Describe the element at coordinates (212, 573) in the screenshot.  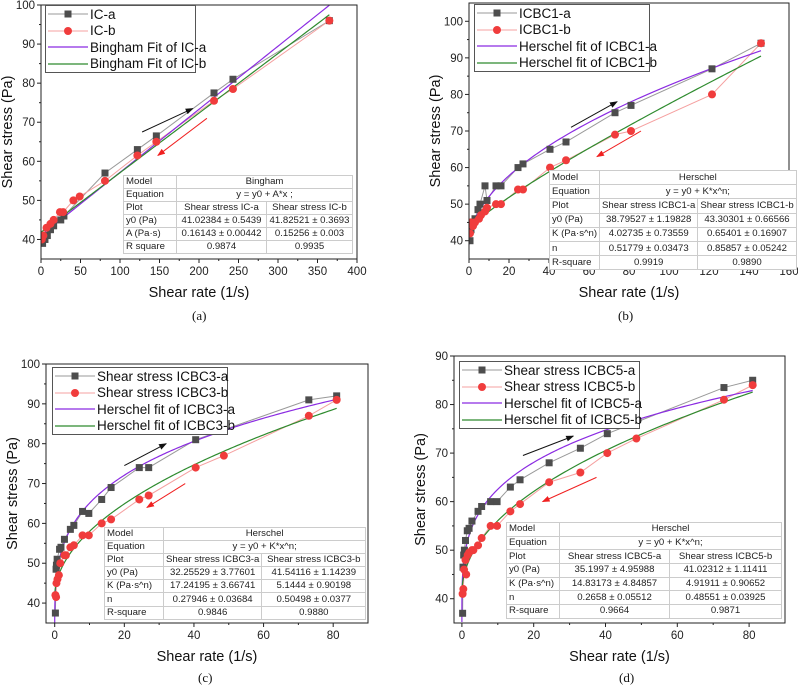
I see `table-cell: 32.25529 ± 3.77601` at that location.